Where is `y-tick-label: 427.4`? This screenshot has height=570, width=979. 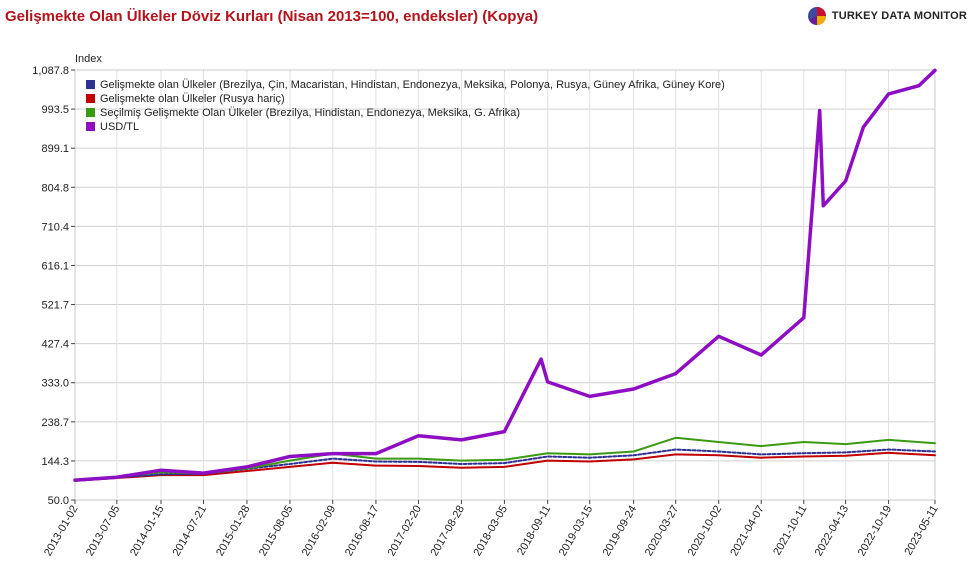
y-tick-label: 427.4 is located at coordinates (55, 345).